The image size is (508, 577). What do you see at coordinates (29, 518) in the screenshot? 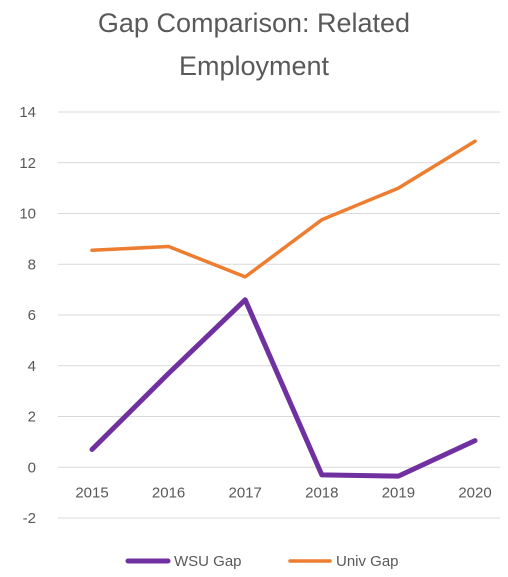
I see `y-tick-label: -2` at bounding box center [29, 518].